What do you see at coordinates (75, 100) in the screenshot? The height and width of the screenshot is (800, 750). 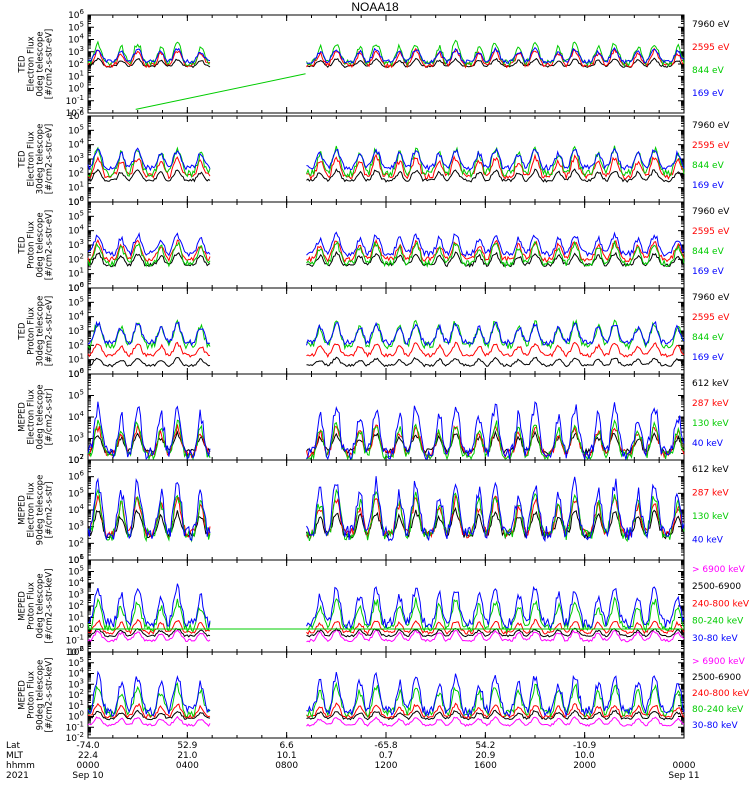 I see `y-tick-label: 10⁻¹` at bounding box center [75, 100].